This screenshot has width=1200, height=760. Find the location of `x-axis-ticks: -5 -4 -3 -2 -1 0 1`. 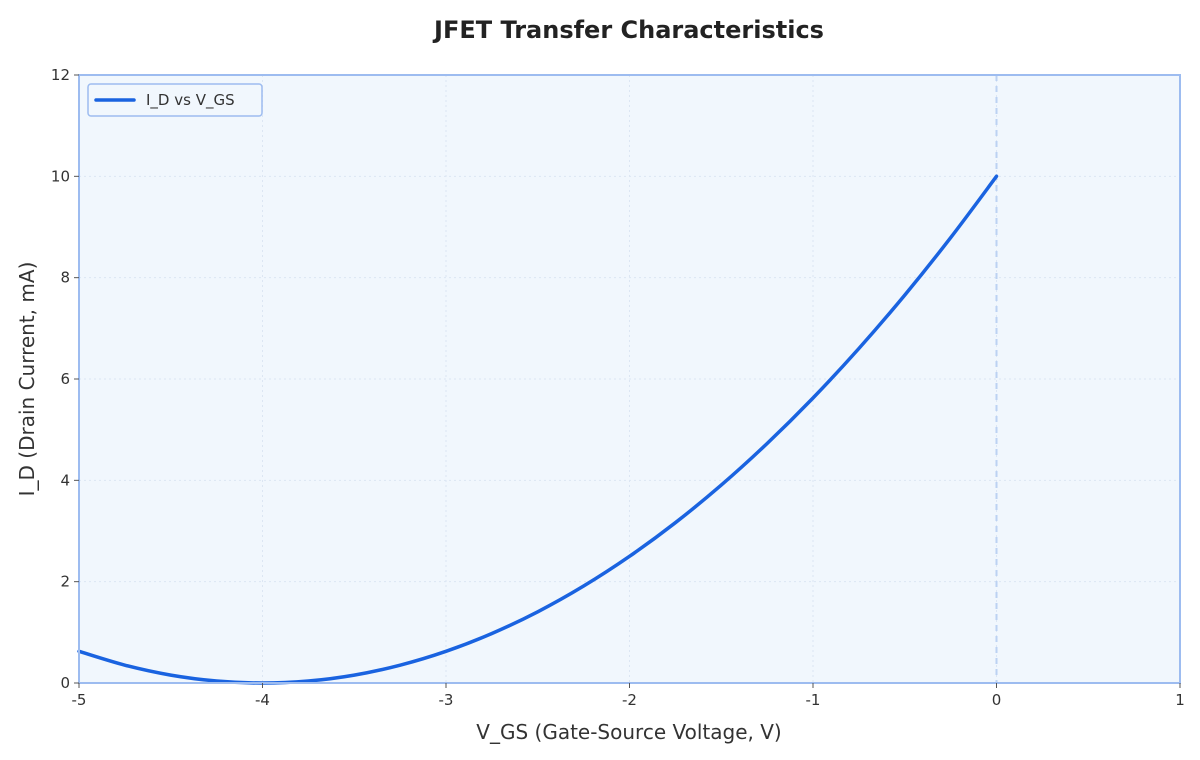

x-axis-ticks: -5 -4 -3 -2 -1 0 1 is located at coordinates (628, 696).